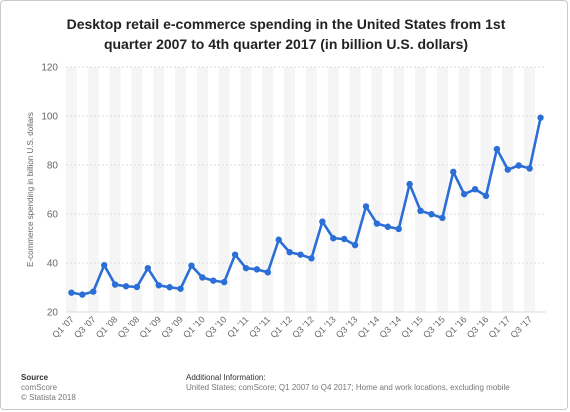 The width and height of the screenshot is (570, 412). Describe the element at coordinates (369, 327) in the screenshot. I see `x-tick-label: Q1 '14` at that location.